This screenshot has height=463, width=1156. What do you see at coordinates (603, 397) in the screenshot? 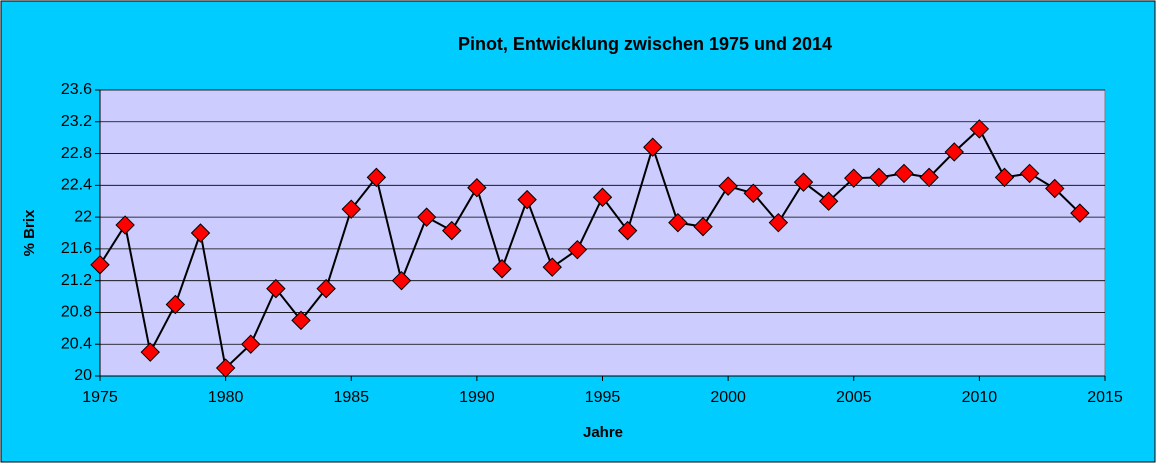
I see `x-tick-label: 1995` at bounding box center [603, 397].